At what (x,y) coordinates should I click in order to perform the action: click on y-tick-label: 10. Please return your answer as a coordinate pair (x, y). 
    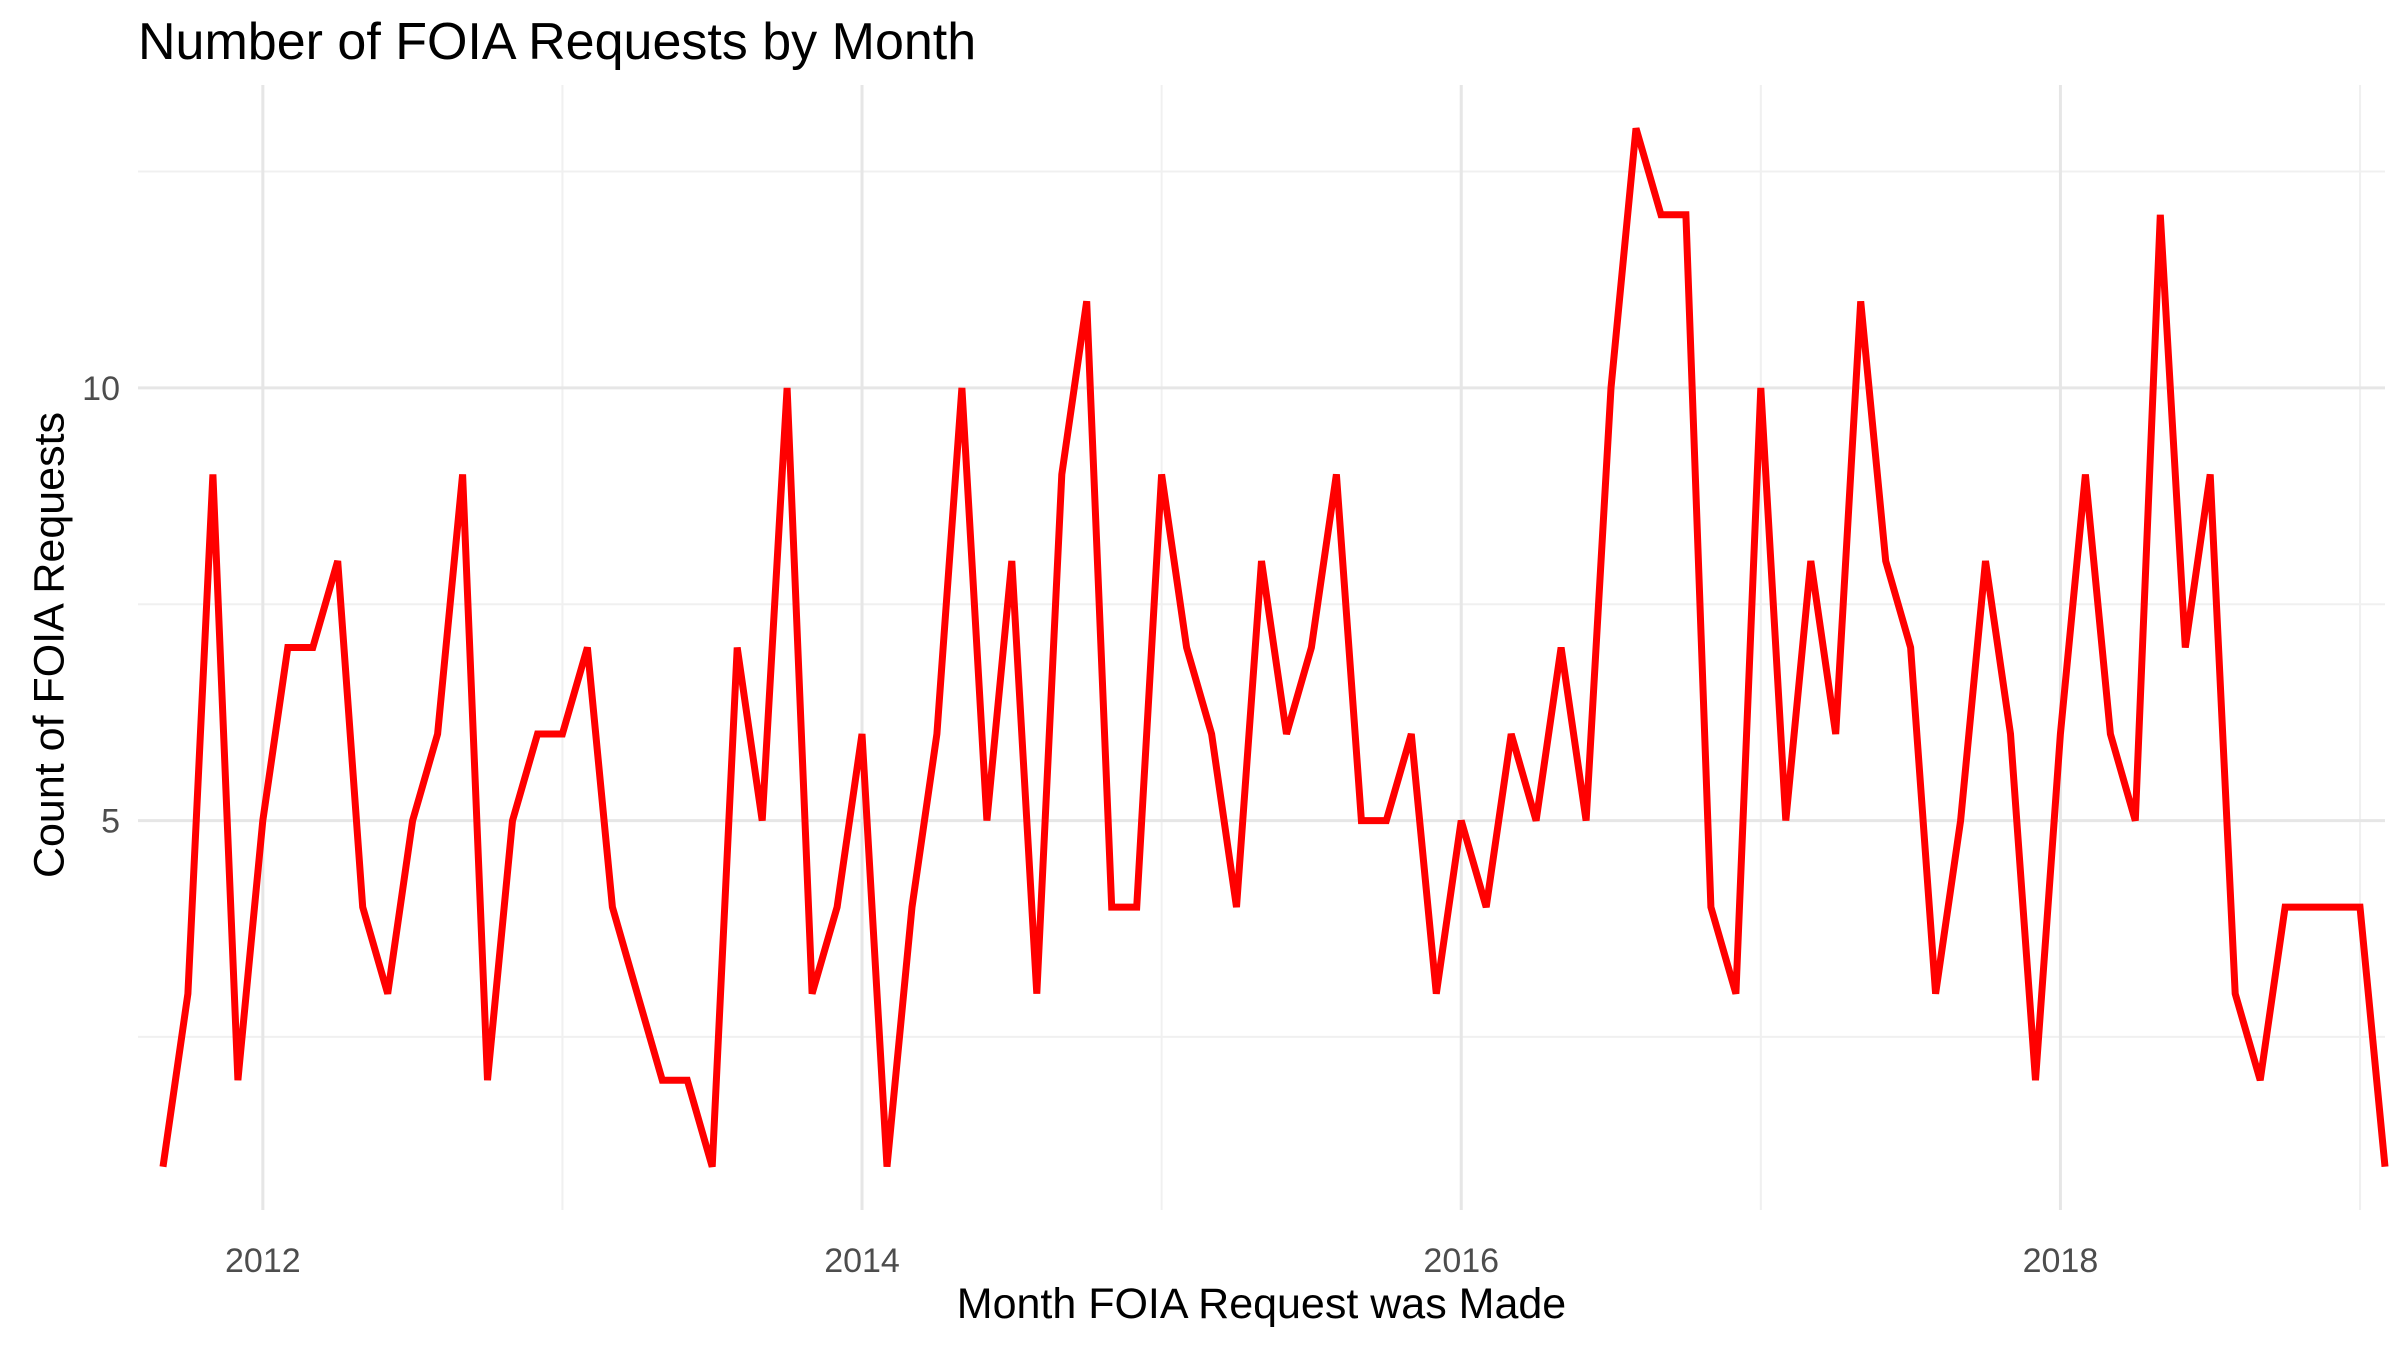
    Looking at the image, I should click on (101, 389).